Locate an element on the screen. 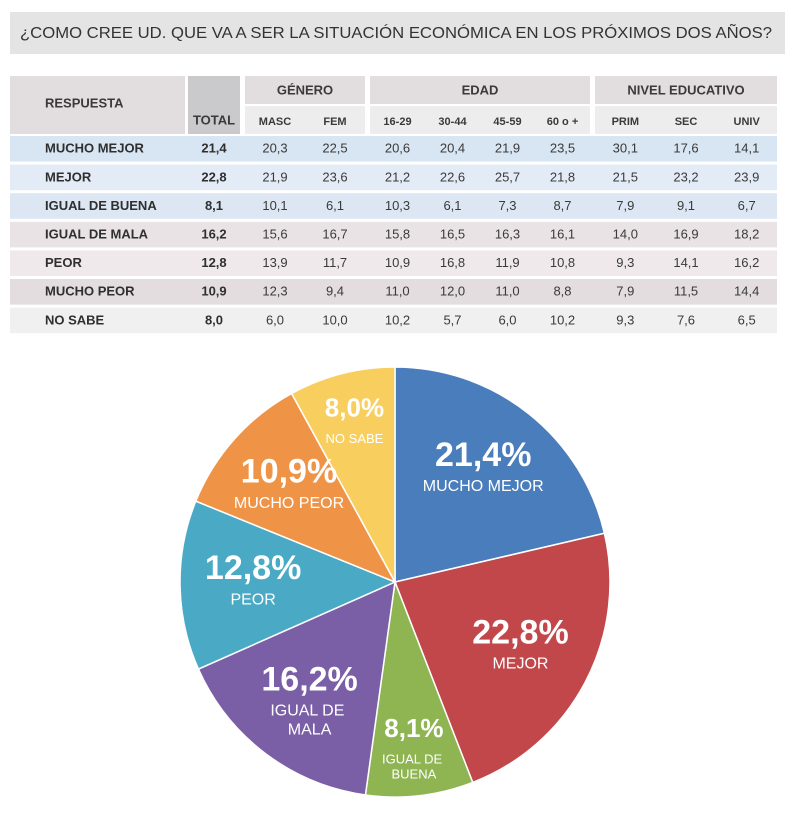  table-cell: 6,7 is located at coordinates (747, 205).